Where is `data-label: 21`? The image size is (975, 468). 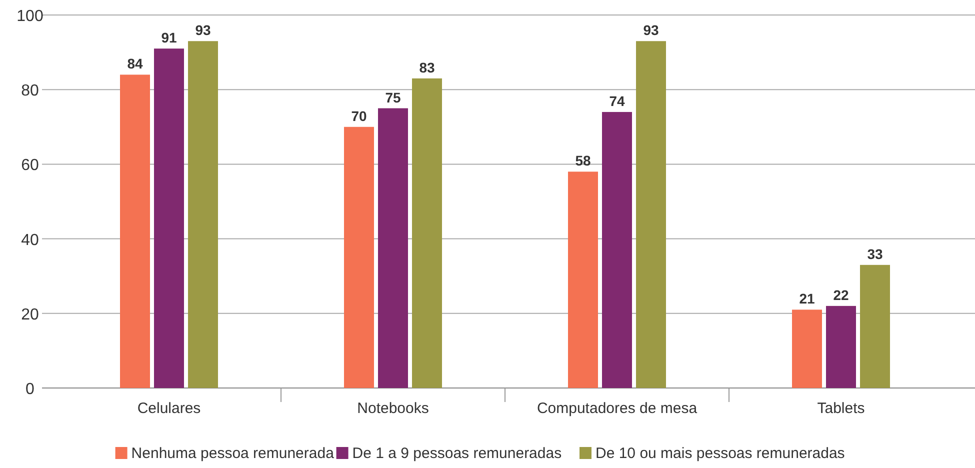
data-label: 21 is located at coordinates (807, 298).